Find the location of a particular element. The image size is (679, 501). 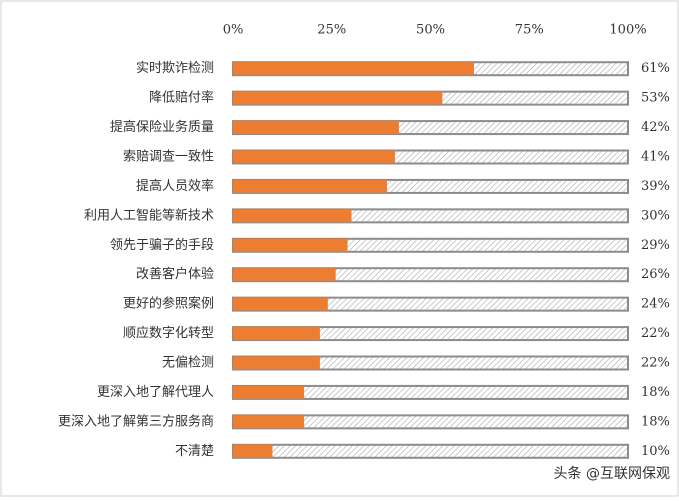

y-tick-label: 不清楚 is located at coordinates (194, 451).